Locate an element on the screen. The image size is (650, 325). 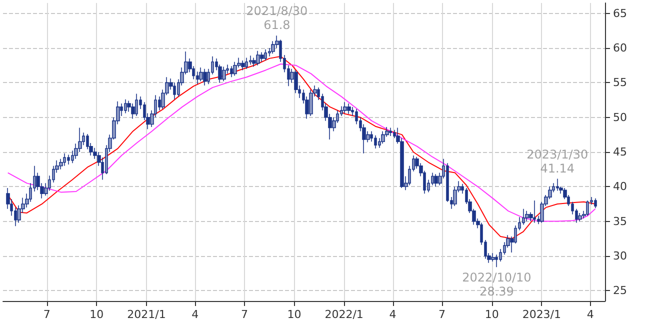
annotation: 2023/1/30 41.14 is located at coordinates (557, 161).